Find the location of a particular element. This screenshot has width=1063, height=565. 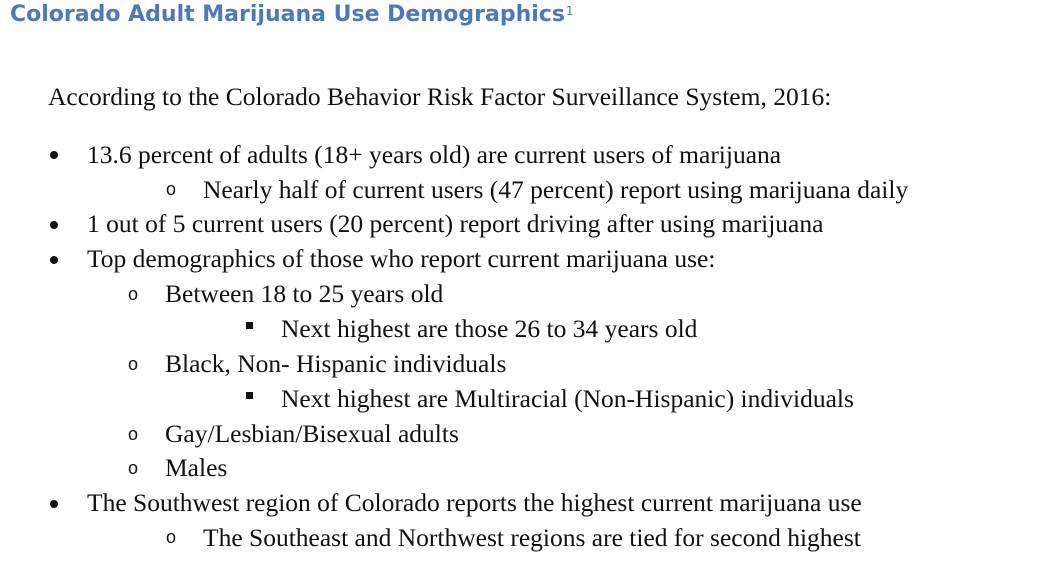

list-item: Gay/Lesbian/Bisexual adults is located at coordinates (312, 433).